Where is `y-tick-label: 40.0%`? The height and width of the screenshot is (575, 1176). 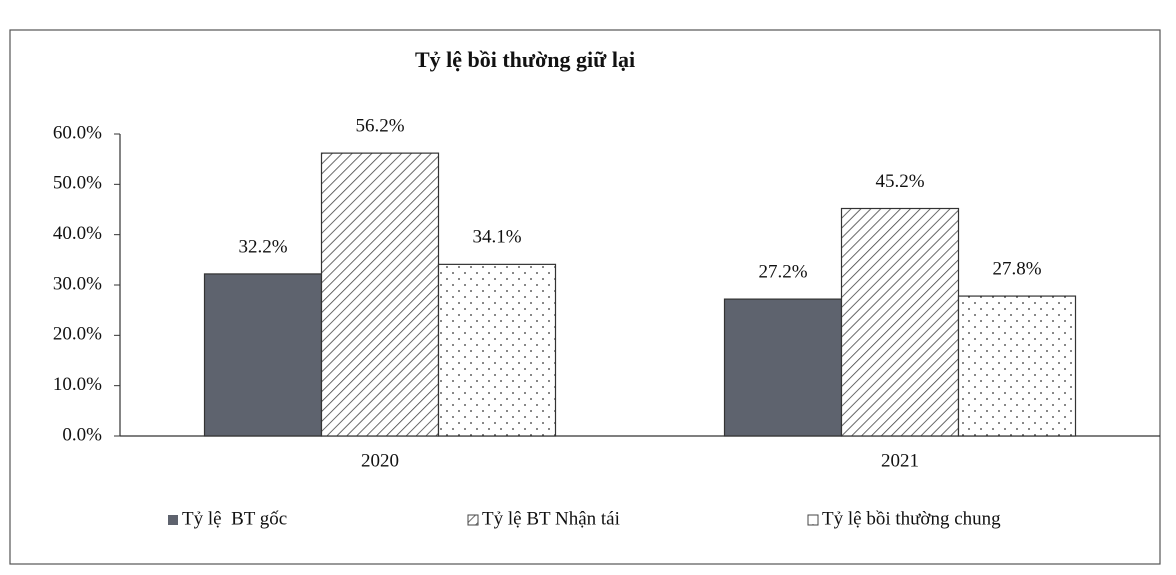 y-tick-label: 40.0% is located at coordinates (77, 233).